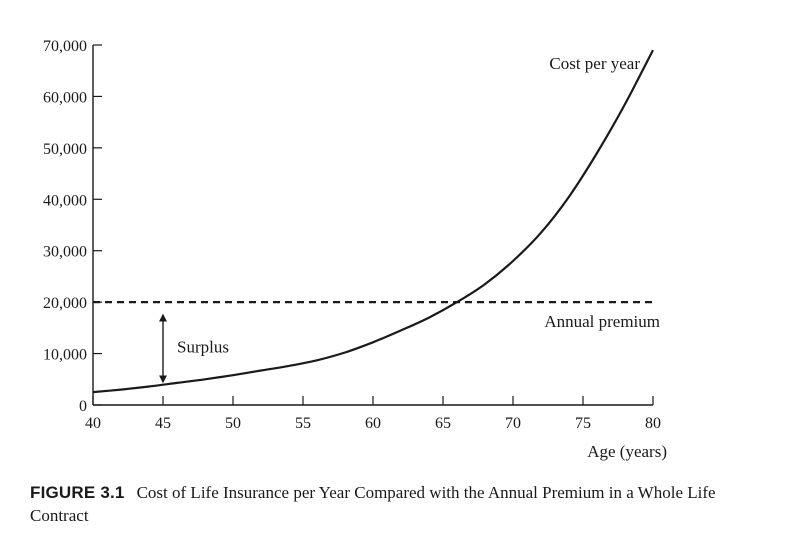  I want to click on y-tick-label: 0, so click(83, 406).